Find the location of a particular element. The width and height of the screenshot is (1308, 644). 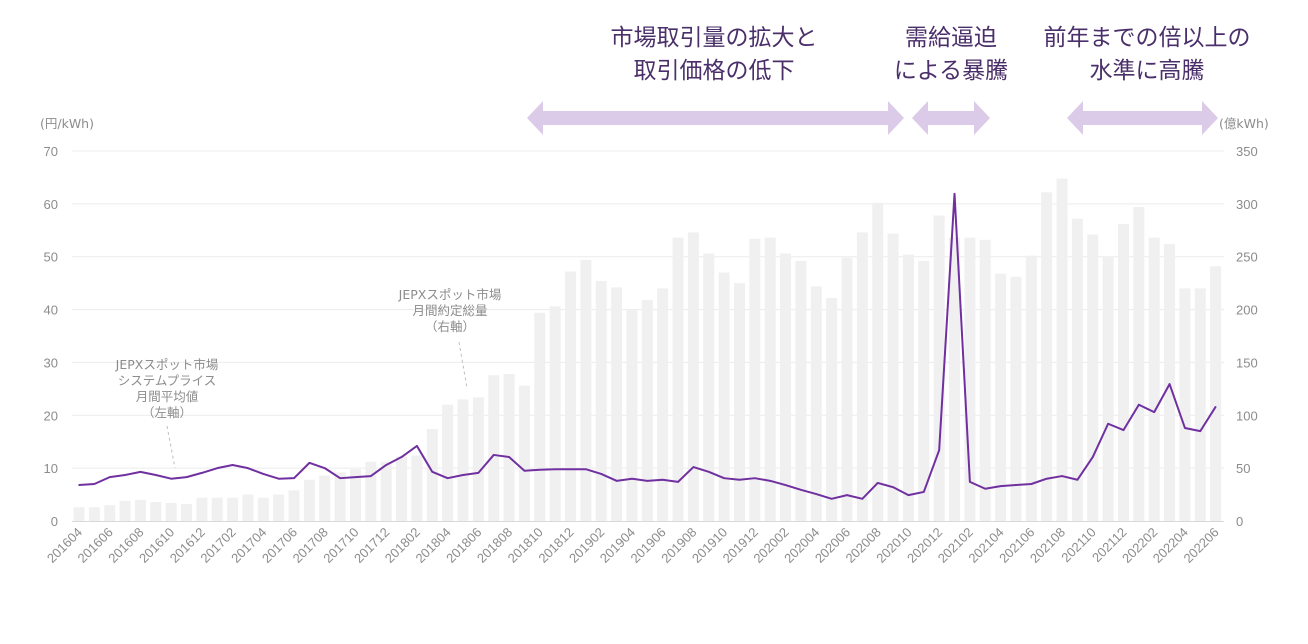

right-axis-unit: (億kWh) is located at coordinates (1244, 123).